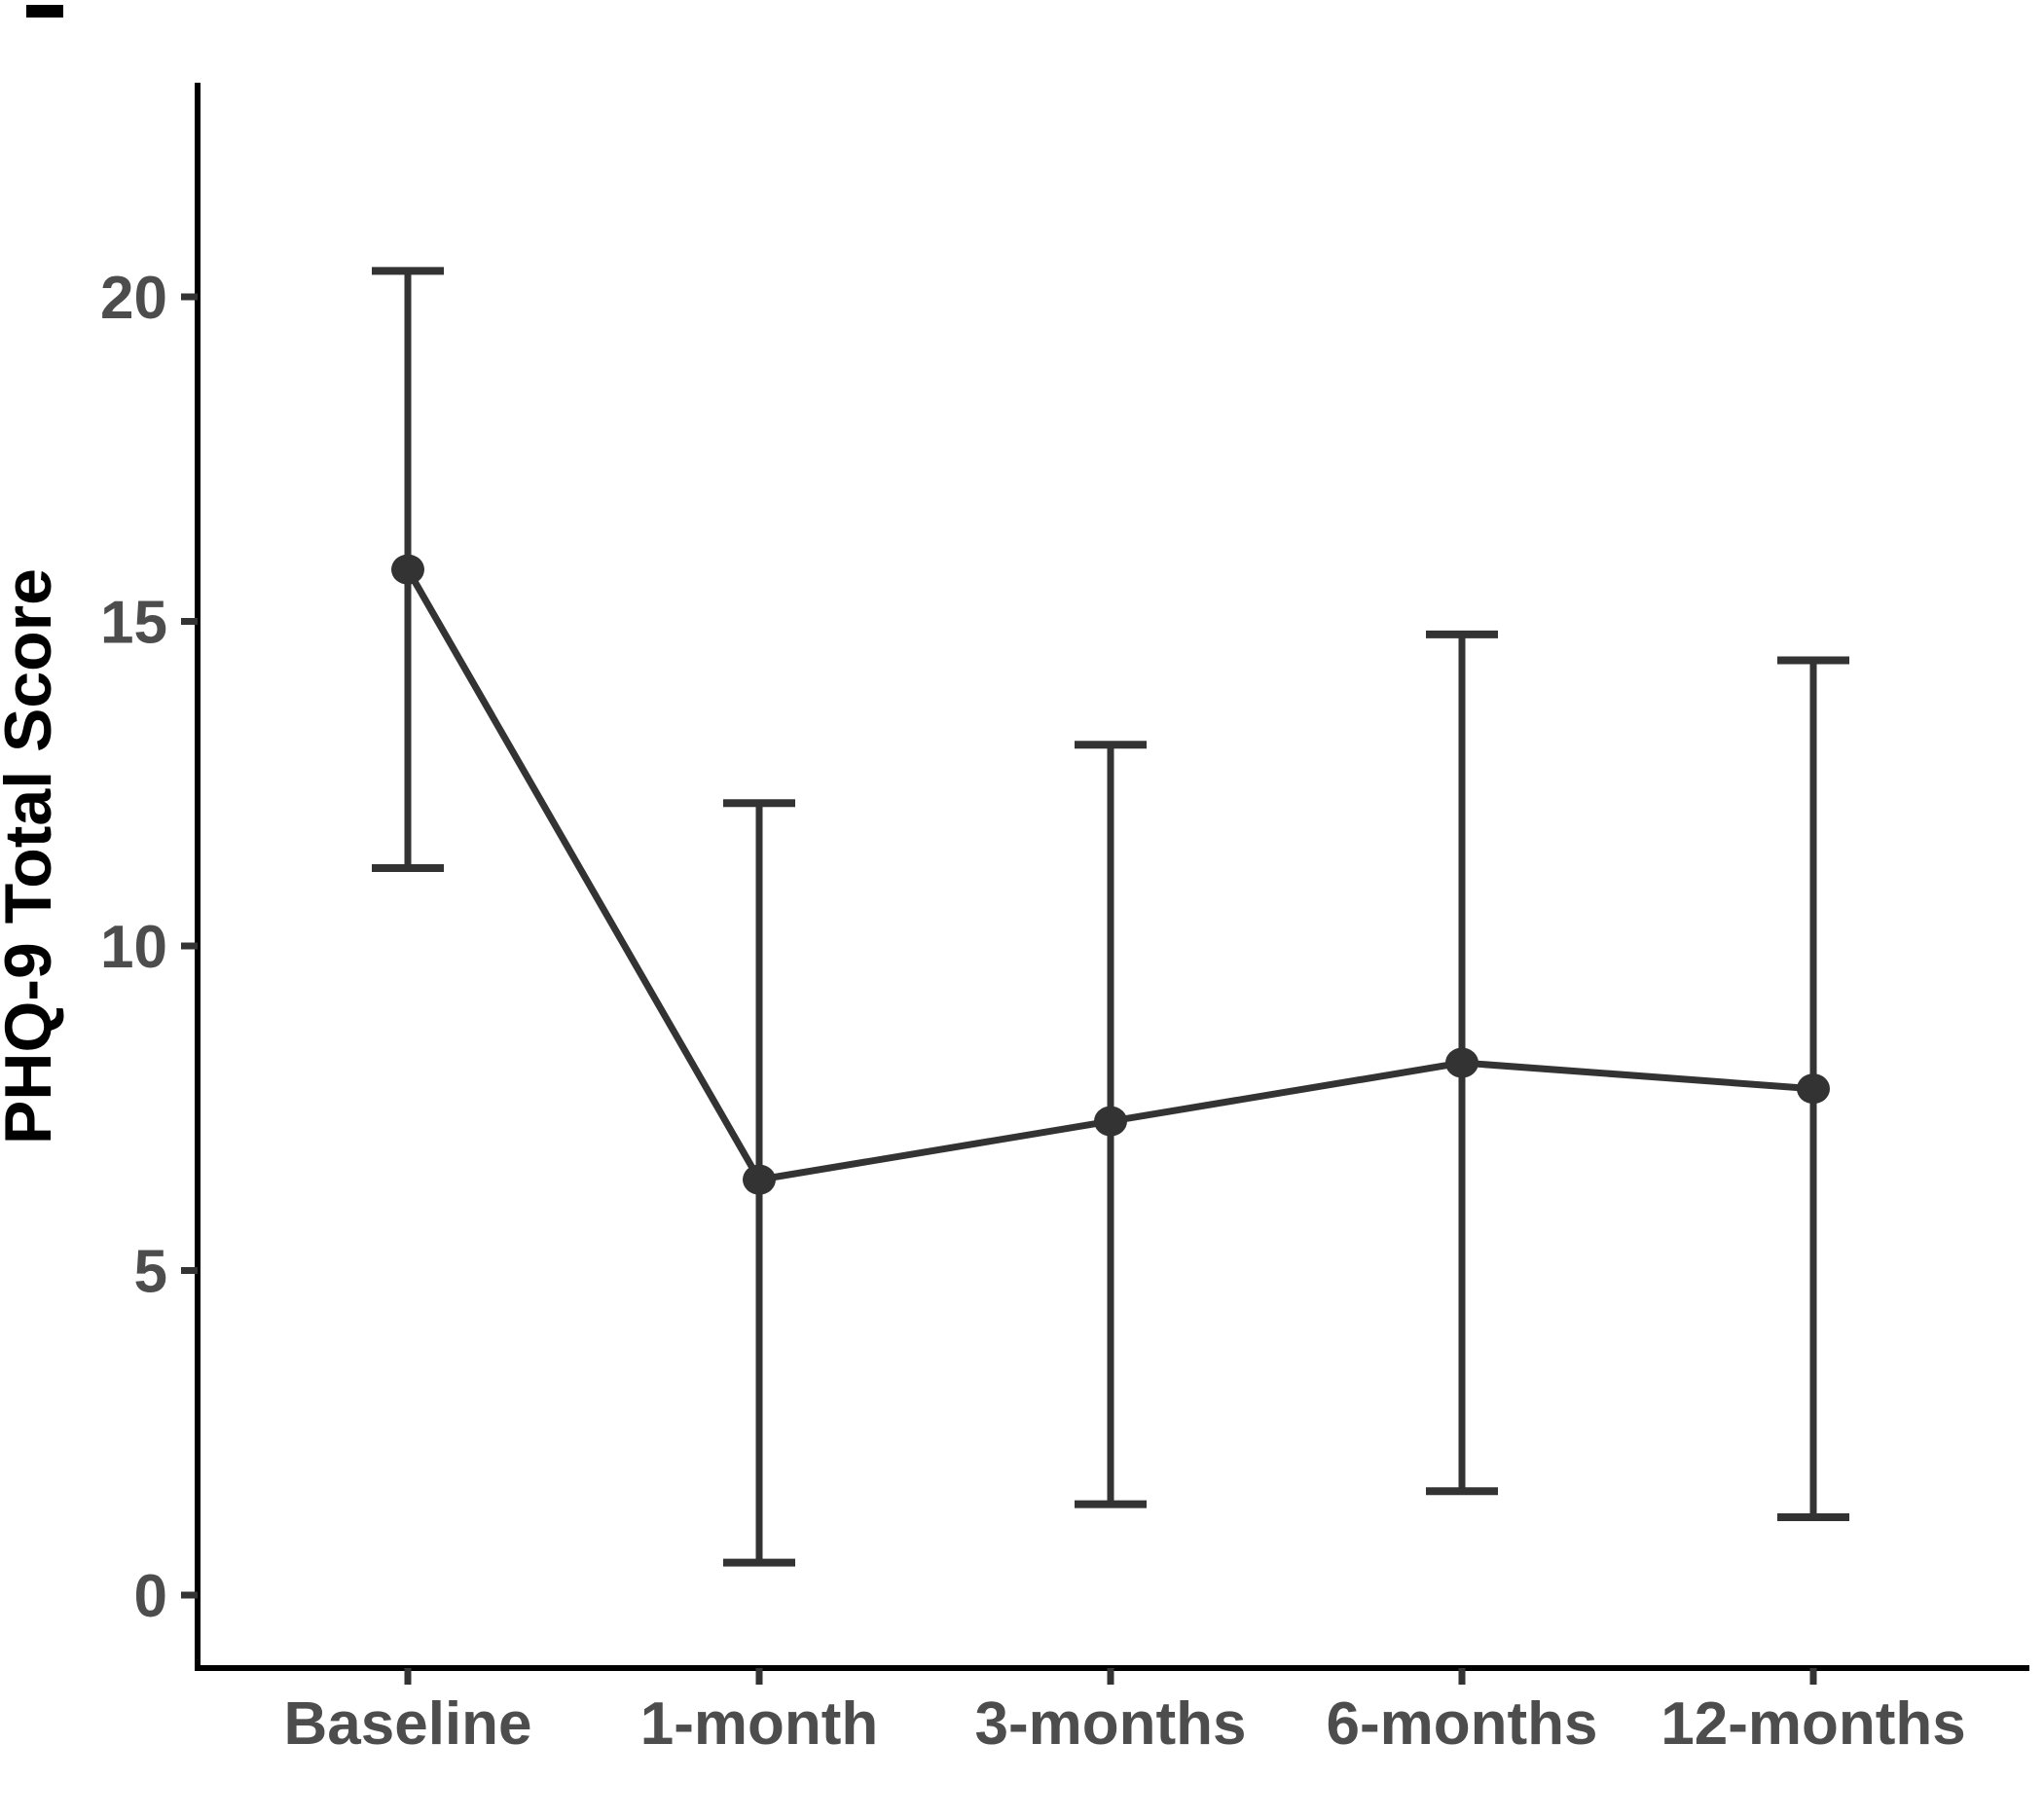  What do you see at coordinates (134, 947) in the screenshot?
I see `y-tick-label: 10` at bounding box center [134, 947].